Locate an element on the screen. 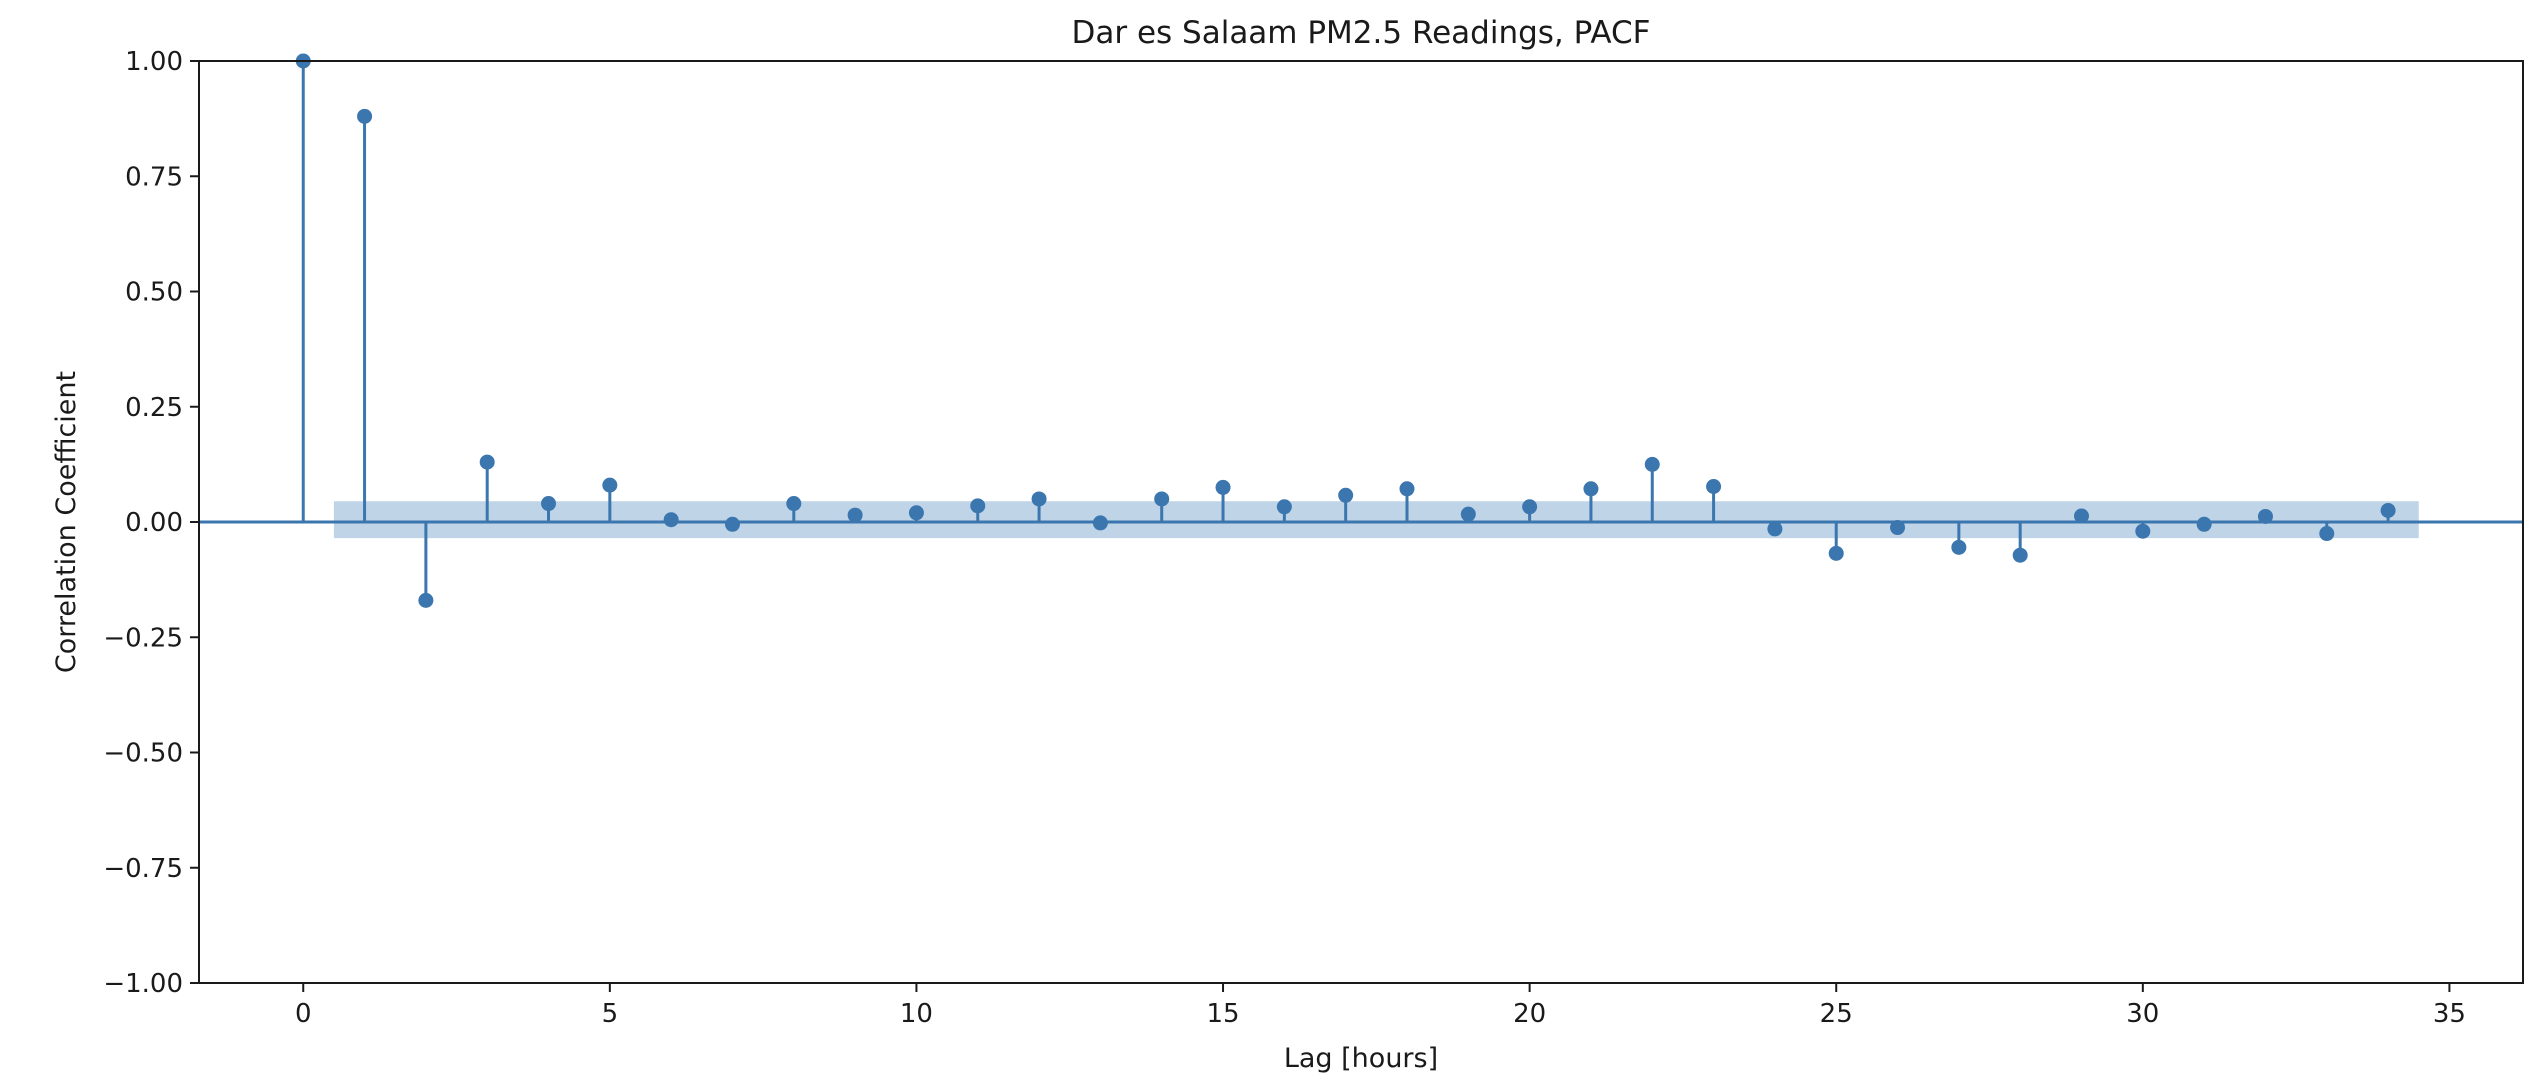  y-tick-label: −0.75 is located at coordinates (143, 869).